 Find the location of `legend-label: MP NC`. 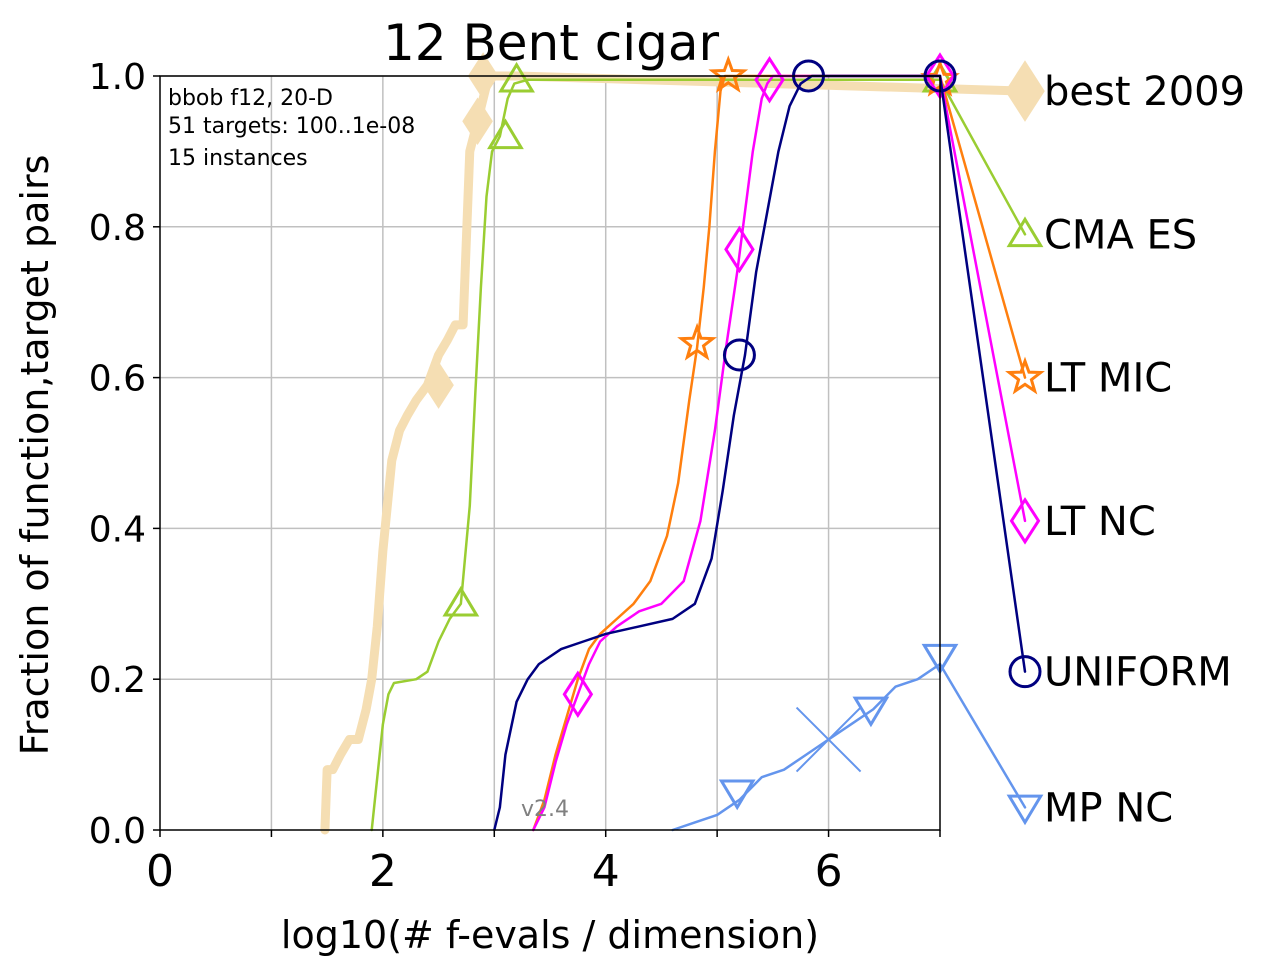

legend-label: MP NC is located at coordinates (1108, 808).